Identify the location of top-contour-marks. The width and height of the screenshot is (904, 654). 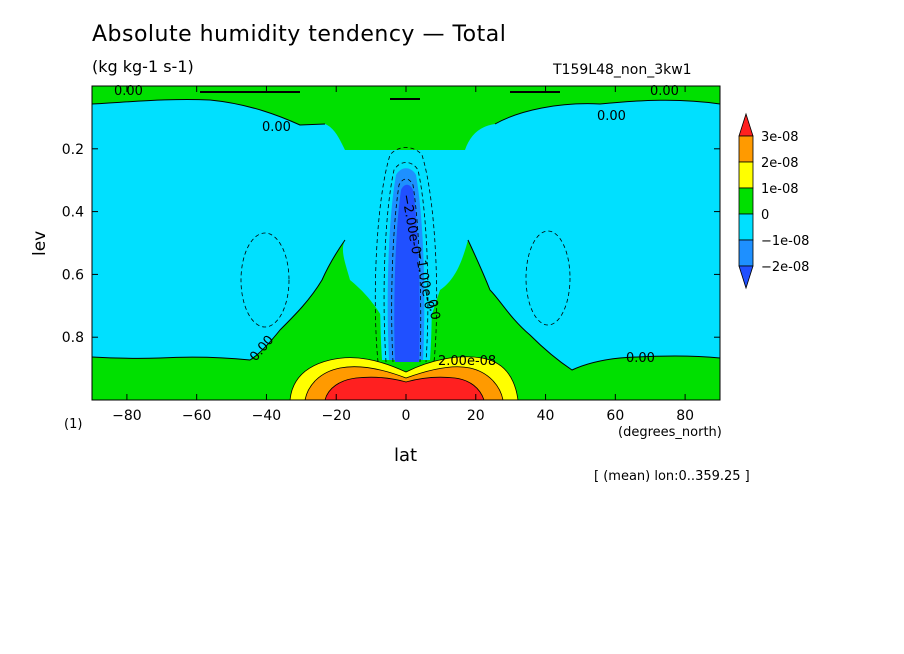
(380, 95).